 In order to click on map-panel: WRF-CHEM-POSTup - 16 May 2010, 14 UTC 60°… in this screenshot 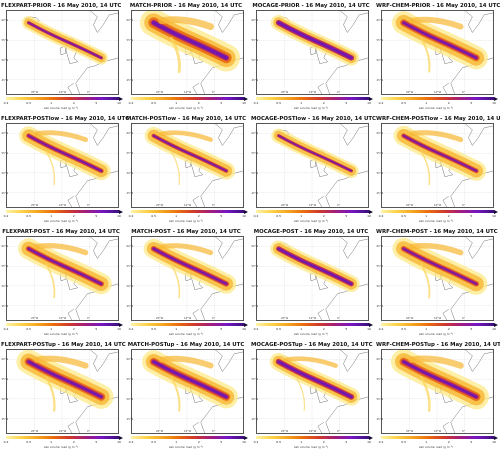, I will do `click(438, 395)`.